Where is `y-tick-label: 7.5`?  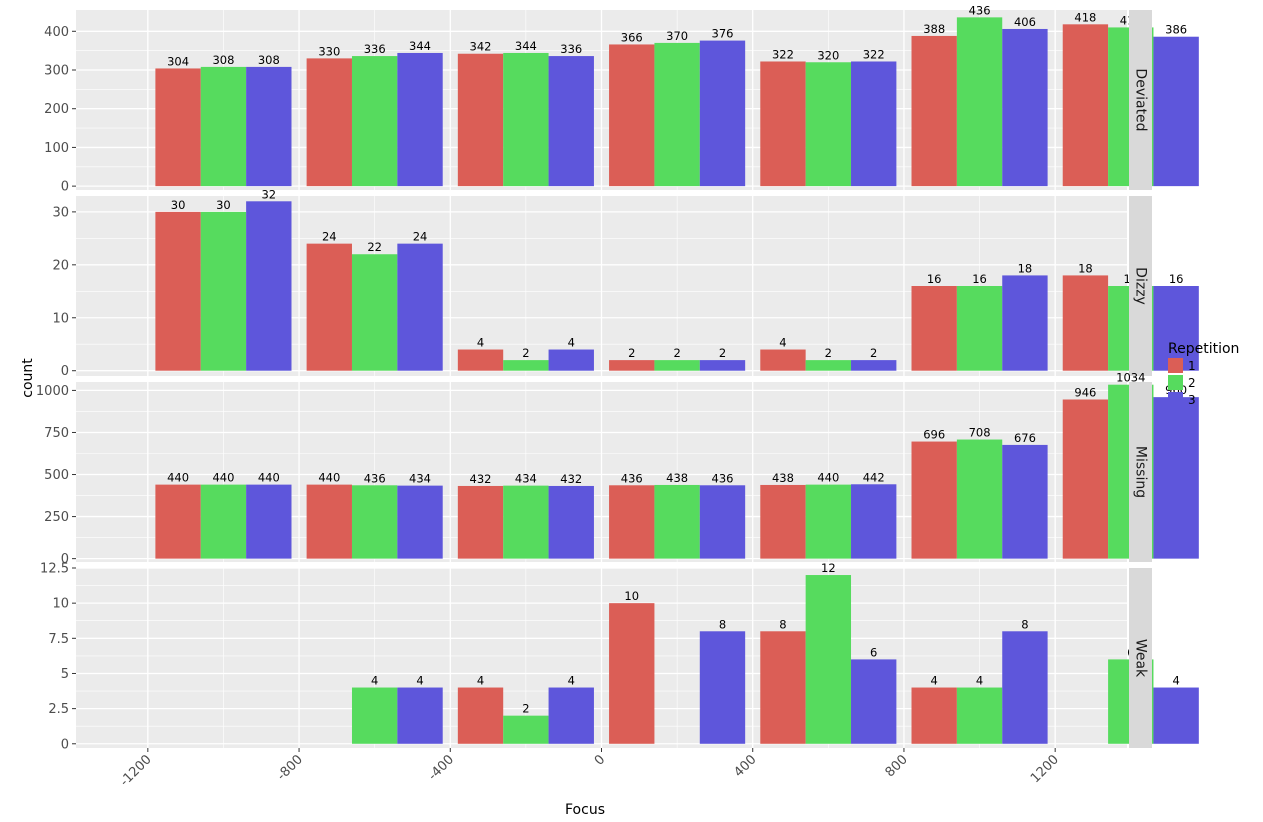 y-tick-label: 7.5 is located at coordinates (58, 639).